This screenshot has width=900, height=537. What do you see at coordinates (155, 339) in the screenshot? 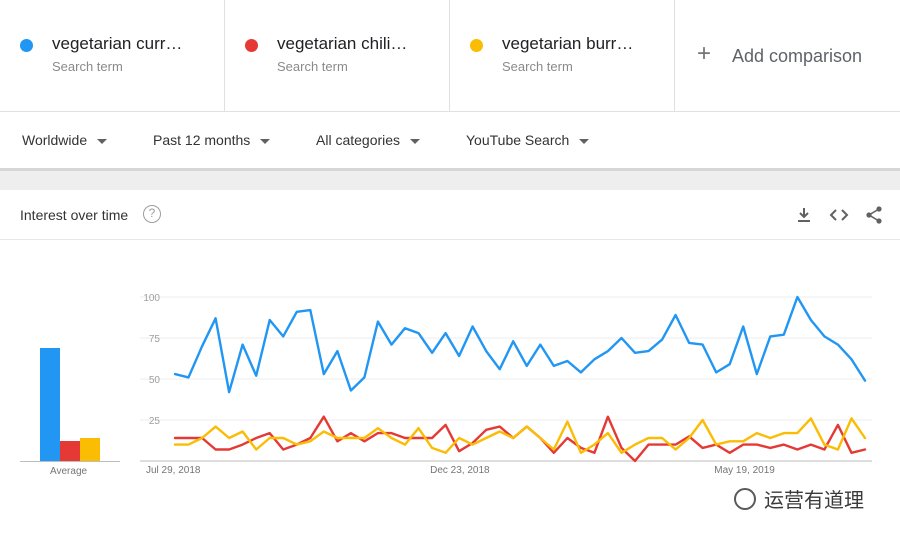
I see `y-tick-label: 75` at bounding box center [155, 339].